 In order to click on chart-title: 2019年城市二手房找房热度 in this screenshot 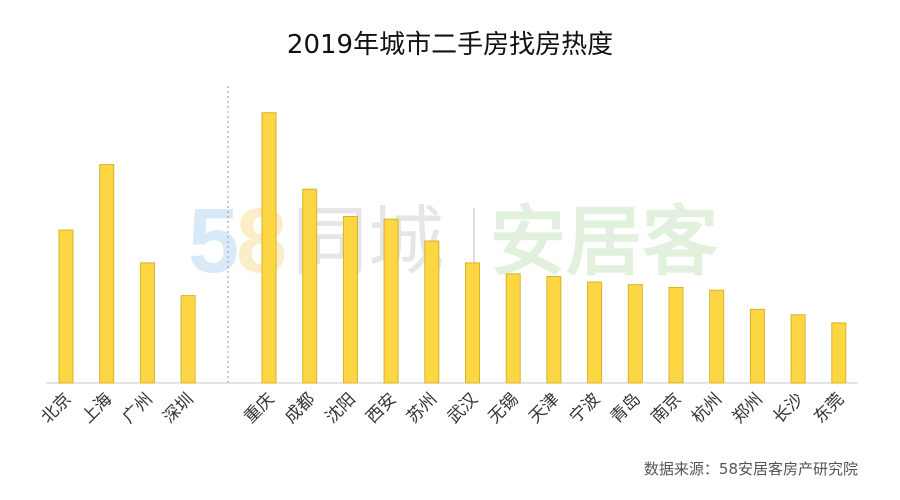, I will do `click(450, 45)`.